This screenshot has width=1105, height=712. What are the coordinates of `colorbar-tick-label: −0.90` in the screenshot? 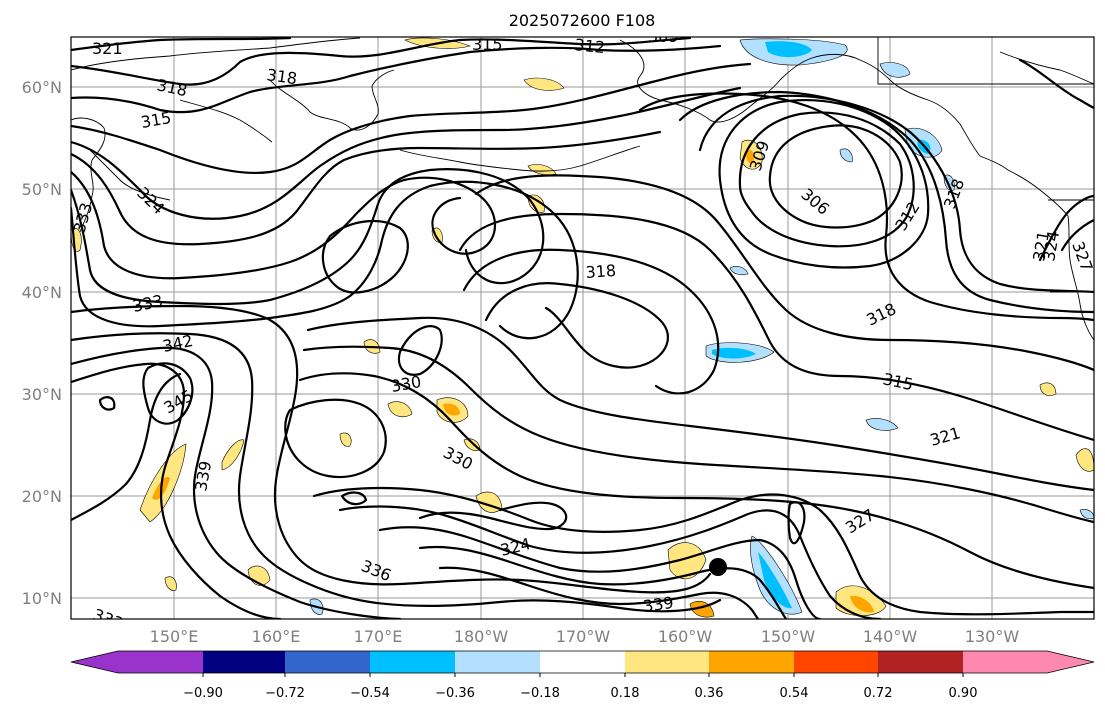 It's located at (203, 693).